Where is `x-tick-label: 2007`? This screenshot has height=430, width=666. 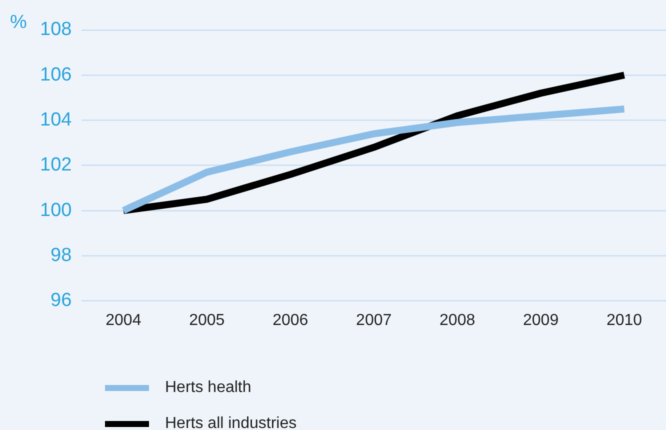
x-tick-label: 2007 is located at coordinates (374, 320).